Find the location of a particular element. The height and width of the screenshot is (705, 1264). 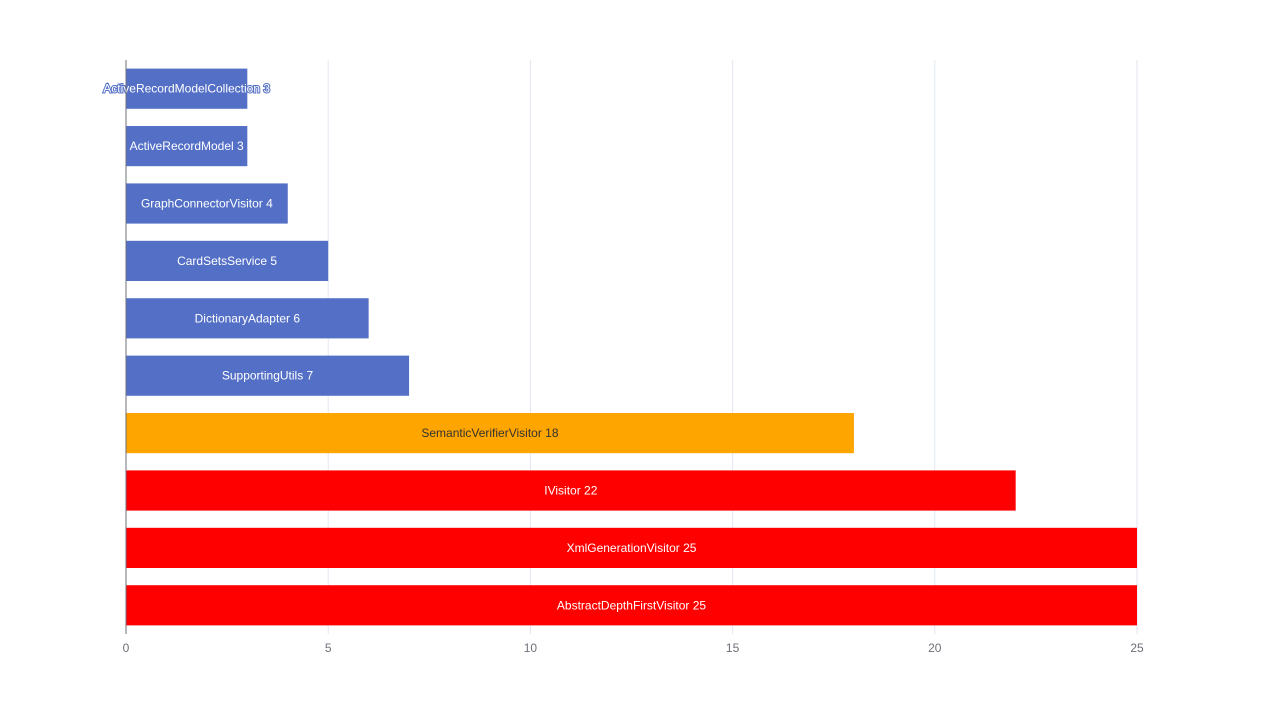

bar-label: CardSetsService 5 is located at coordinates (227, 261).